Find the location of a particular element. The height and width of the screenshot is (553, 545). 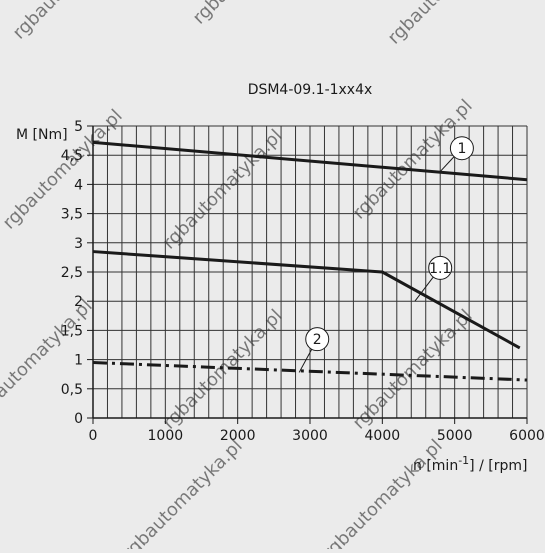

y-tick-label: 2,5 is located at coordinates (72, 273).